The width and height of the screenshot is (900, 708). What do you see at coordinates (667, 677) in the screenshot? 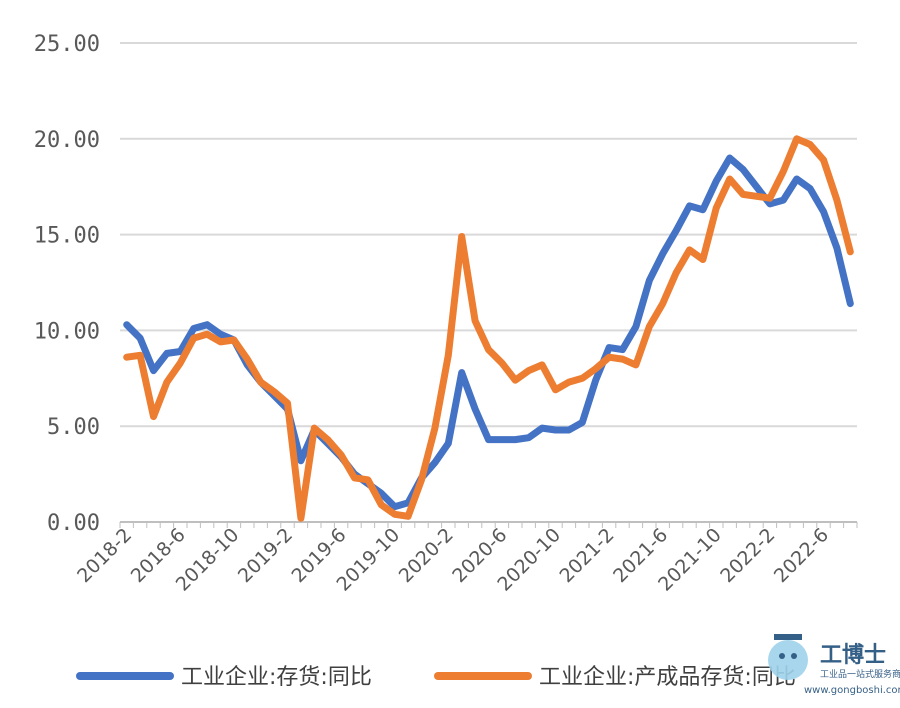
I see `legend-label-finished-goods: 工业企业:产成品存货:同比` at bounding box center [667, 677].